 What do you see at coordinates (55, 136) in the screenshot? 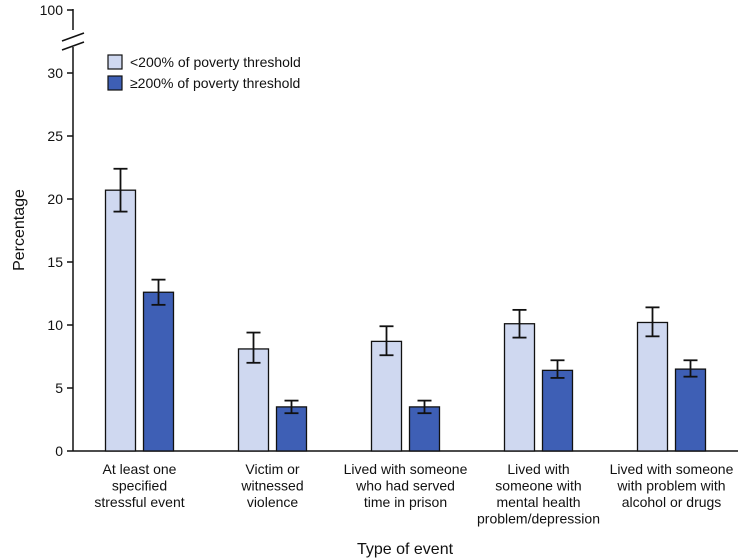
I see `y-tick-label: 25` at bounding box center [55, 136].